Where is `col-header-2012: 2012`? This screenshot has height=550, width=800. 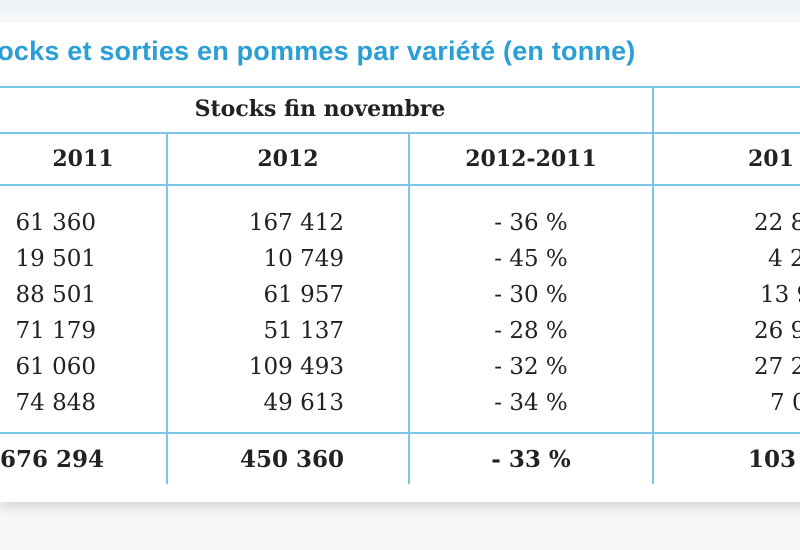
col-header-2012: 2012 is located at coordinates (288, 159).